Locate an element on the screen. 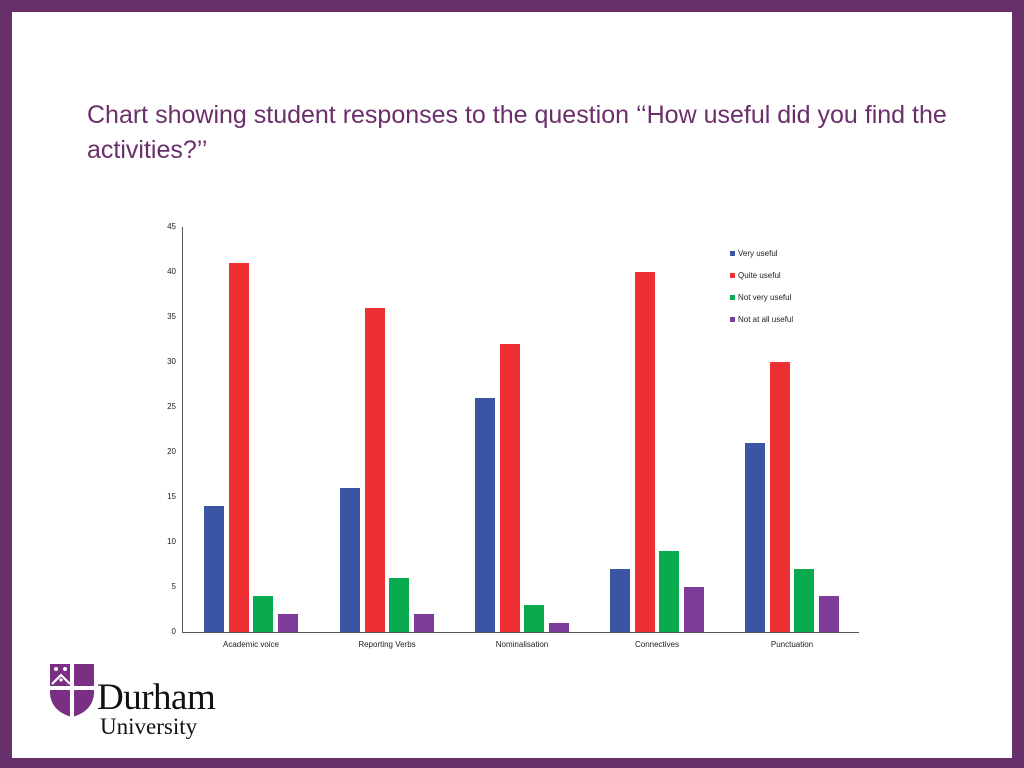  legend-label: Very useful is located at coordinates (758, 253).